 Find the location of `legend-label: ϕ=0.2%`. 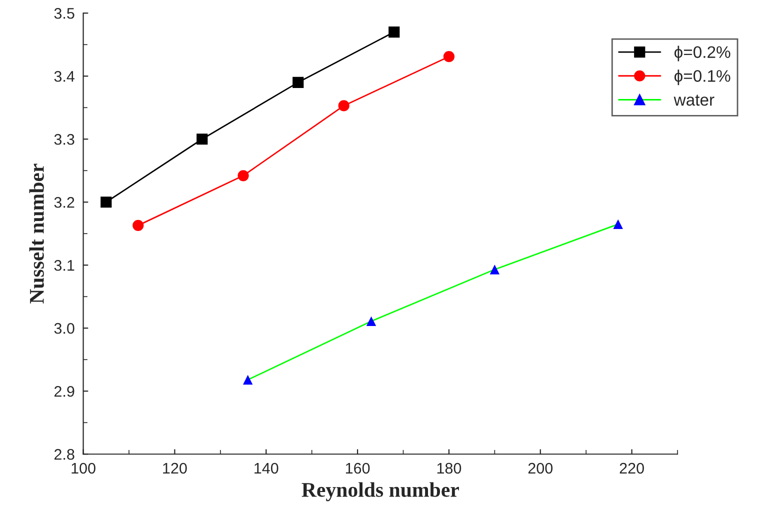

legend-label: ϕ=0.2% is located at coordinates (702, 54).